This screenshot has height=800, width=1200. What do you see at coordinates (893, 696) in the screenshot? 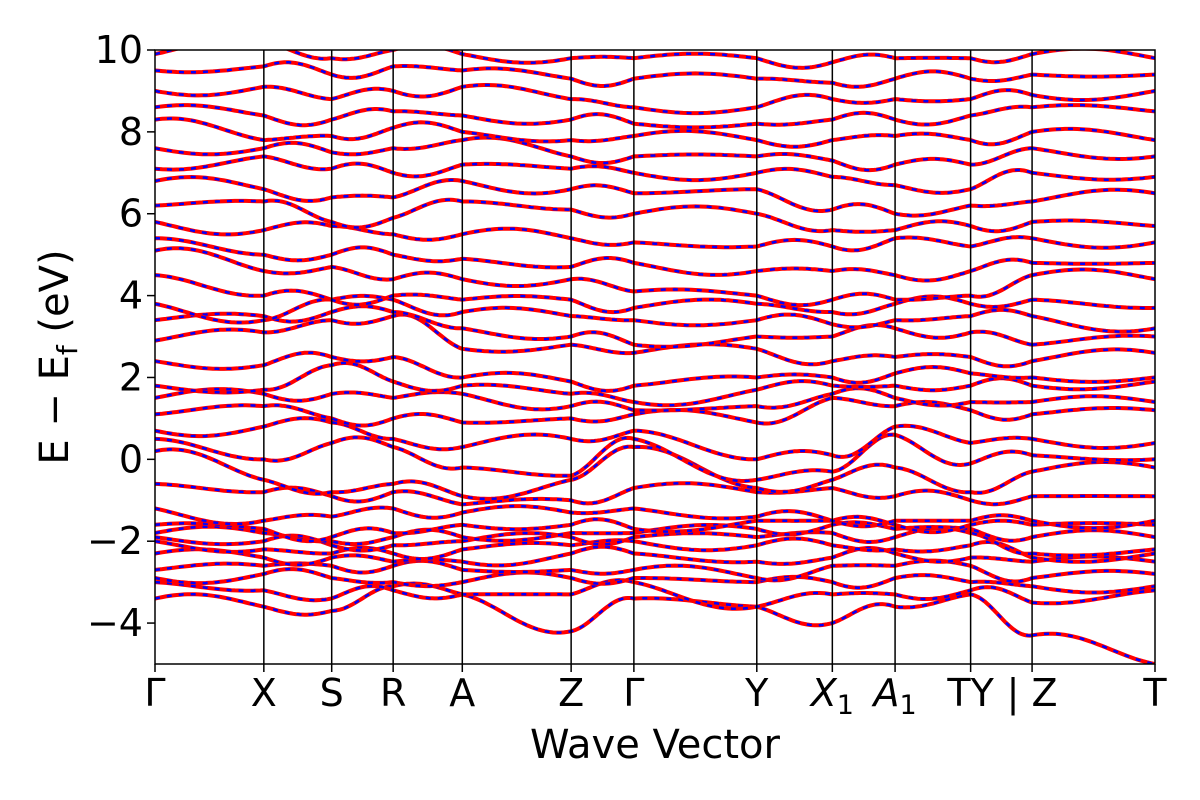
I see `k-point-label: A1` at bounding box center [893, 696].